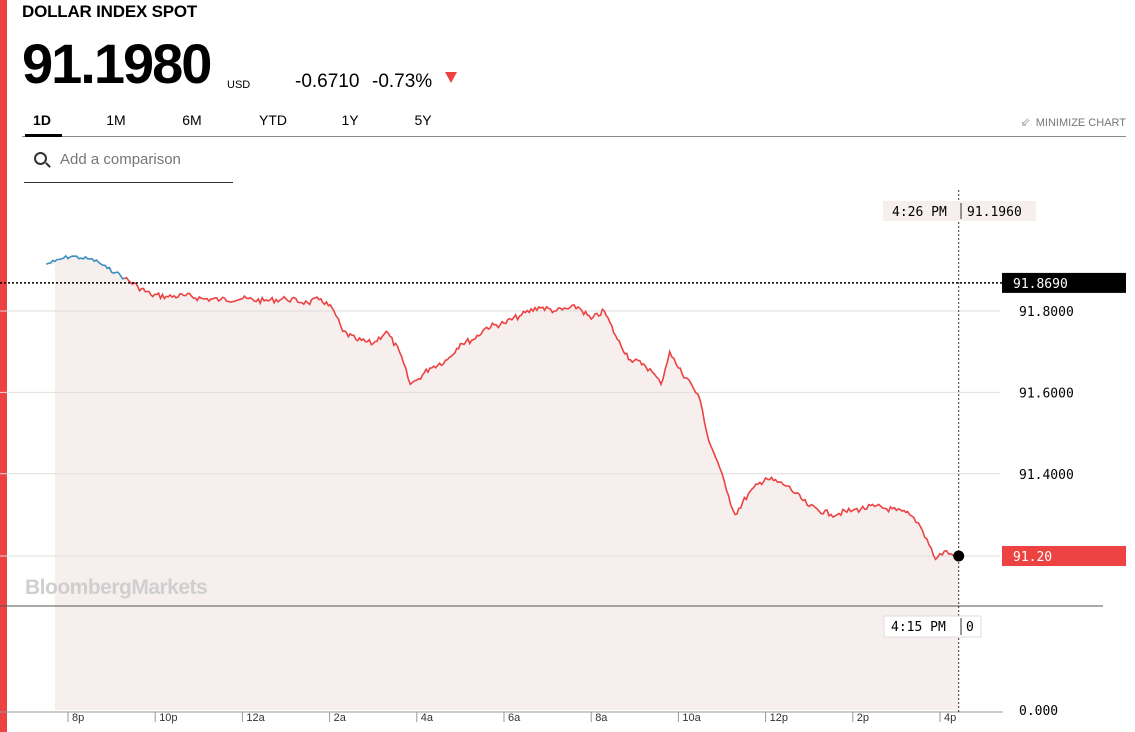 This screenshot has height=732, width=1135. Describe the element at coordinates (273, 120) in the screenshot. I see `tab-ytd: YTD` at that location.